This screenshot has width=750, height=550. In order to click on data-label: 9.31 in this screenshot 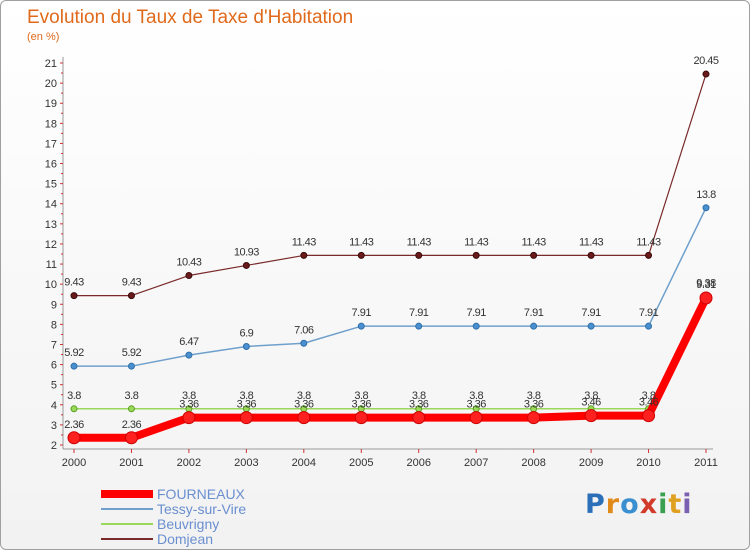, I will do `click(706, 285)`.